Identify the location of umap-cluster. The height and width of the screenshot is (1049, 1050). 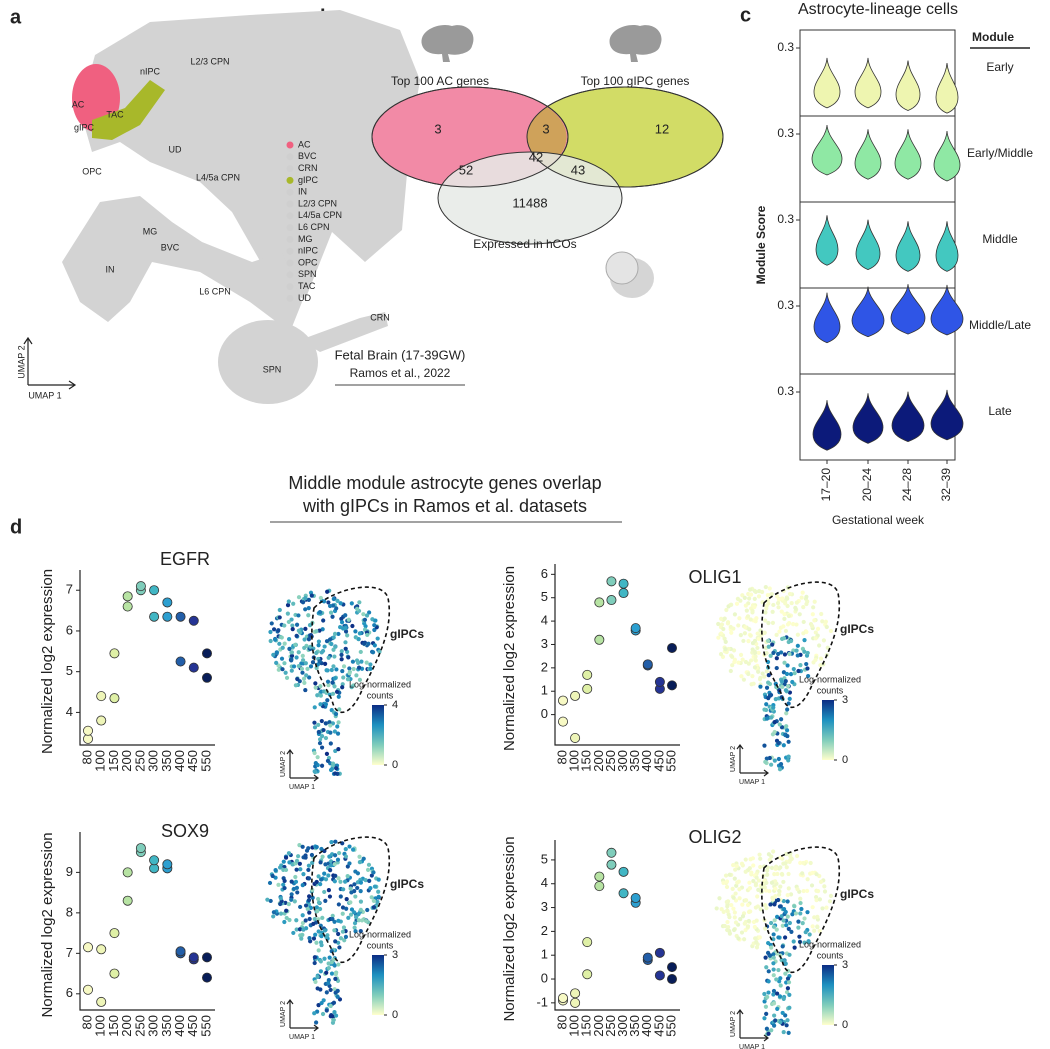
(162, 236).